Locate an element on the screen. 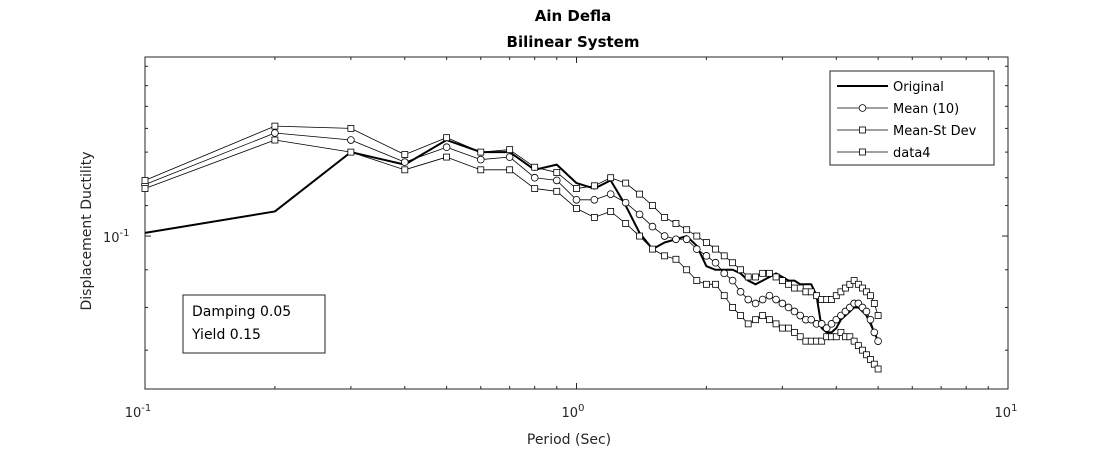 The height and width of the screenshot is (450, 1112). x-tick-label-2: 10⁰ is located at coordinates (573, 412).